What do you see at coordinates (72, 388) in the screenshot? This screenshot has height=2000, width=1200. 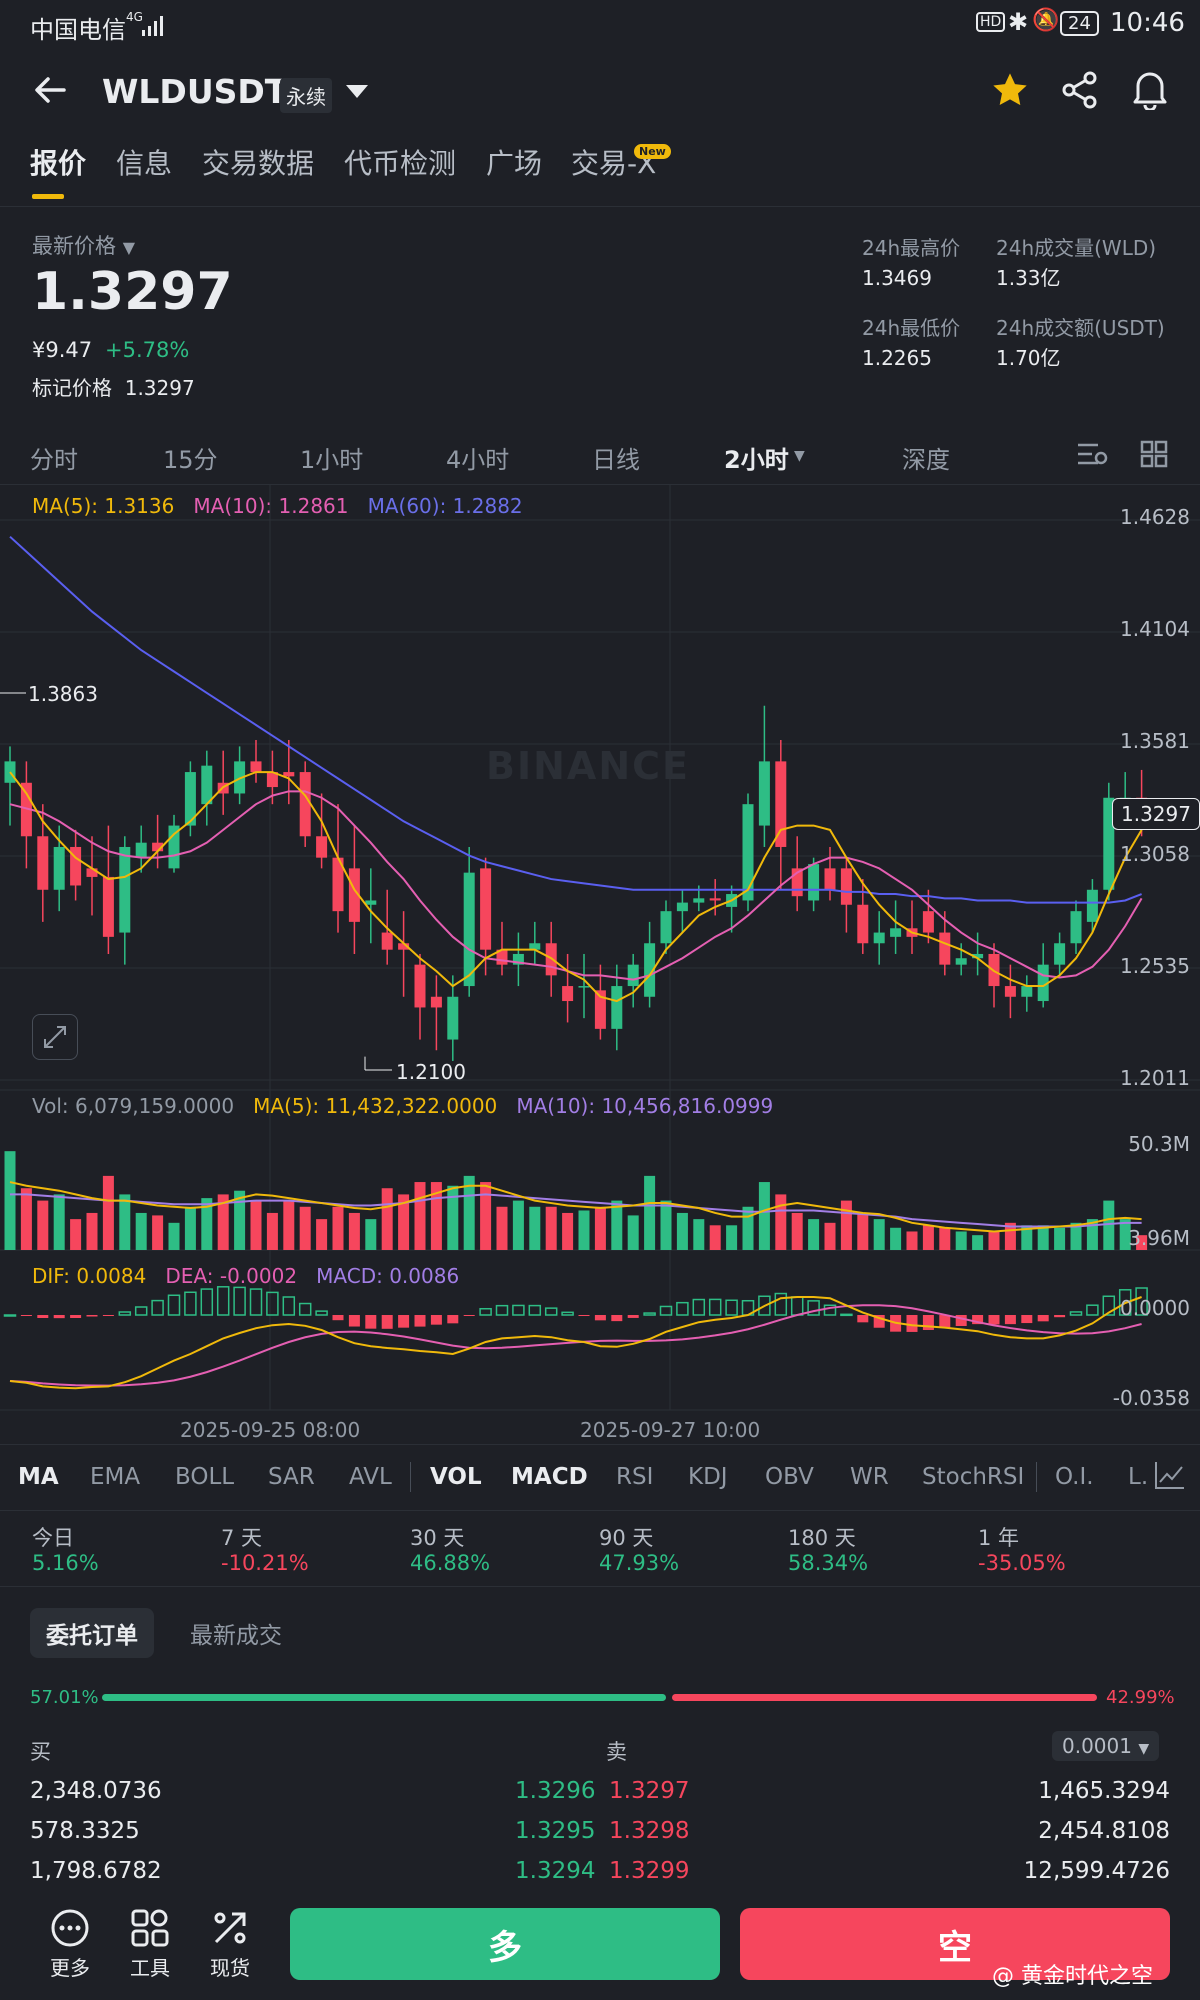 I see `mark-price-label: 标记价格` at bounding box center [72, 388].